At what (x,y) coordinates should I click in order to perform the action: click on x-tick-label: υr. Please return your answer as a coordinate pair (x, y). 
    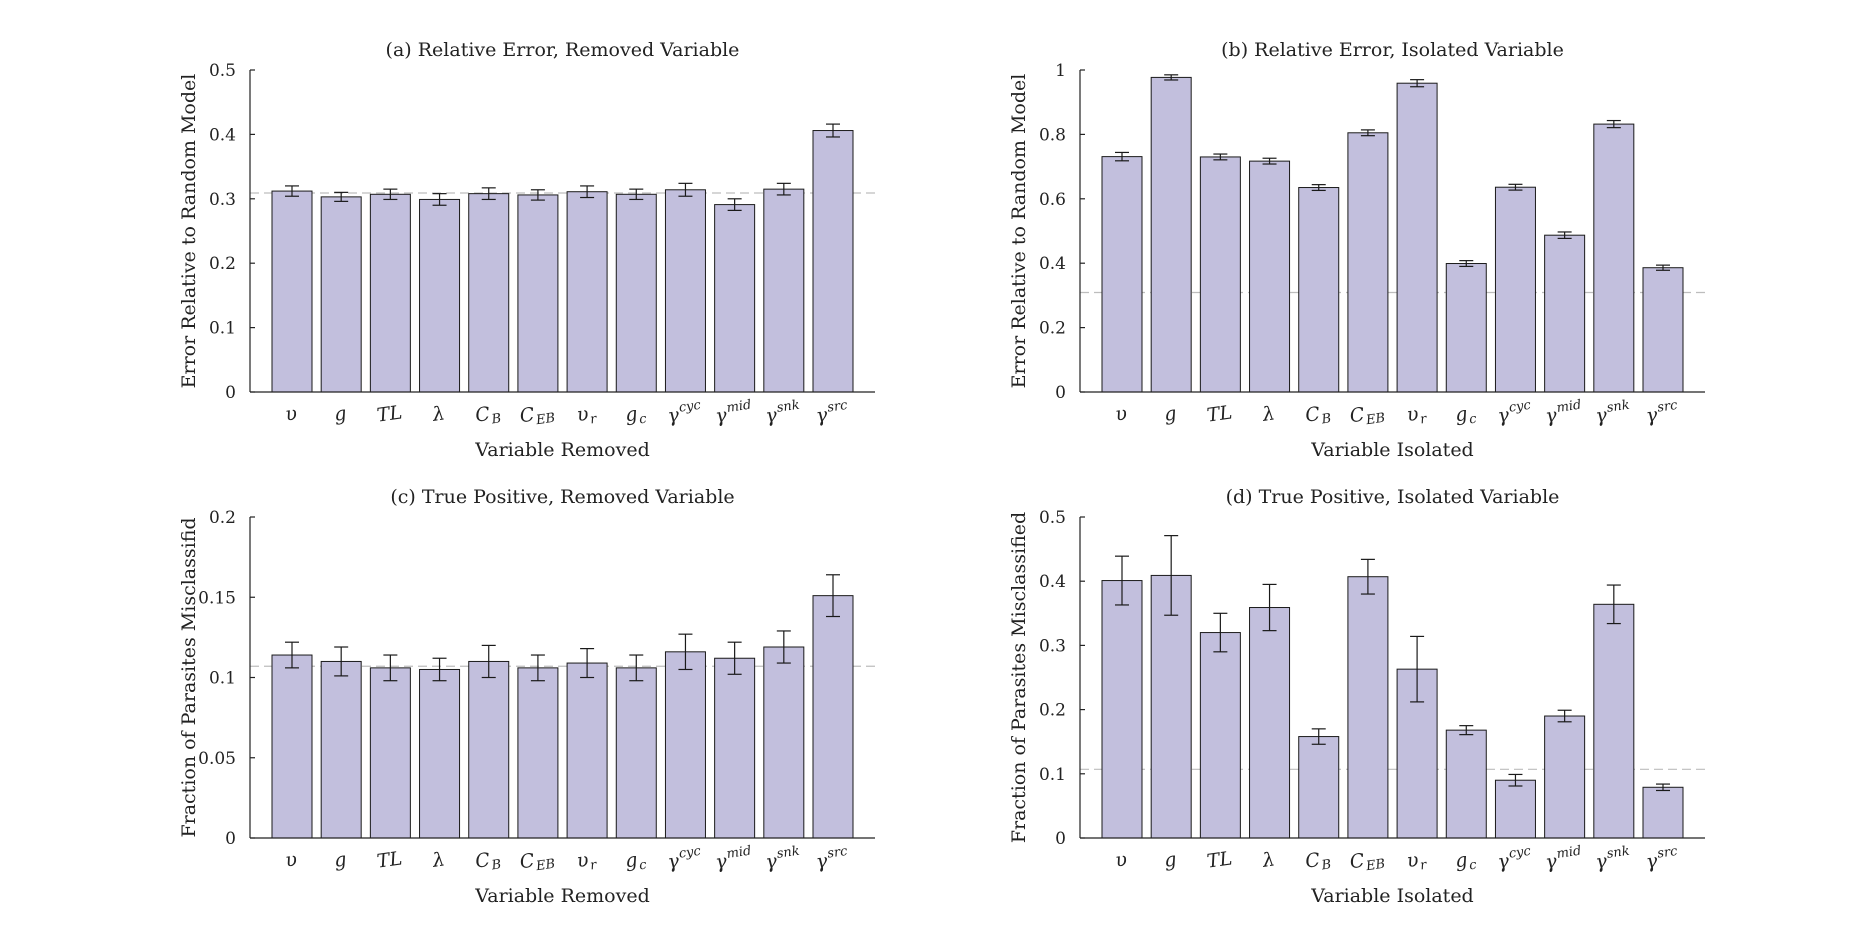
    Looking at the image, I should click on (586, 861).